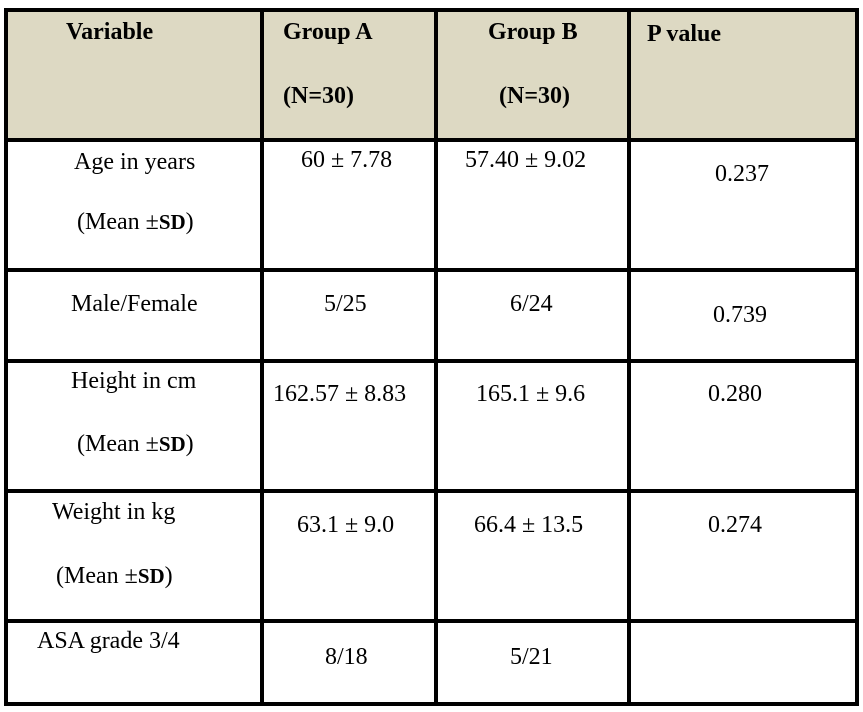  What do you see at coordinates (743, 75) in the screenshot?
I see `header-cell-p-value: P value` at bounding box center [743, 75].